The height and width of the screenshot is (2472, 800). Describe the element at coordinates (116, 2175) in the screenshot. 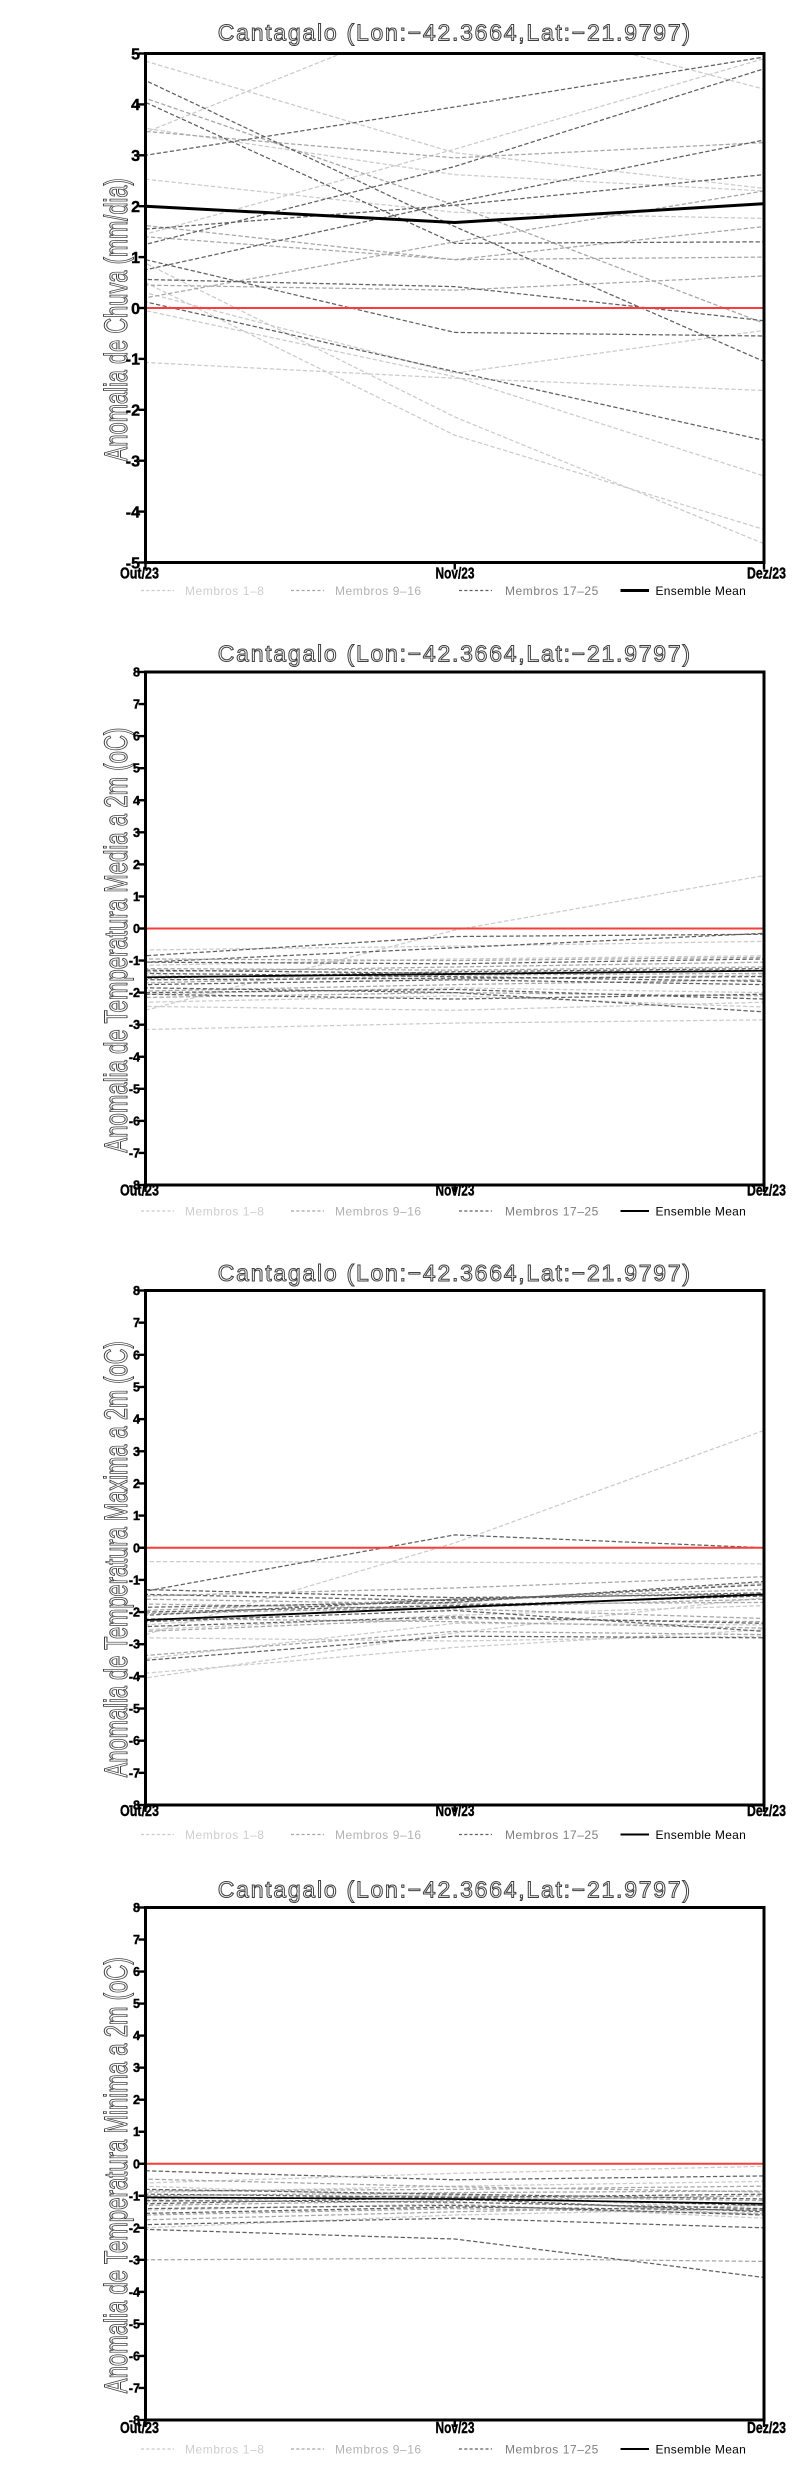

I see `svg-text:Anomalia de Temperatura Minima: Anomalia de Temperatura Minima a 2m (oC)` at that location.